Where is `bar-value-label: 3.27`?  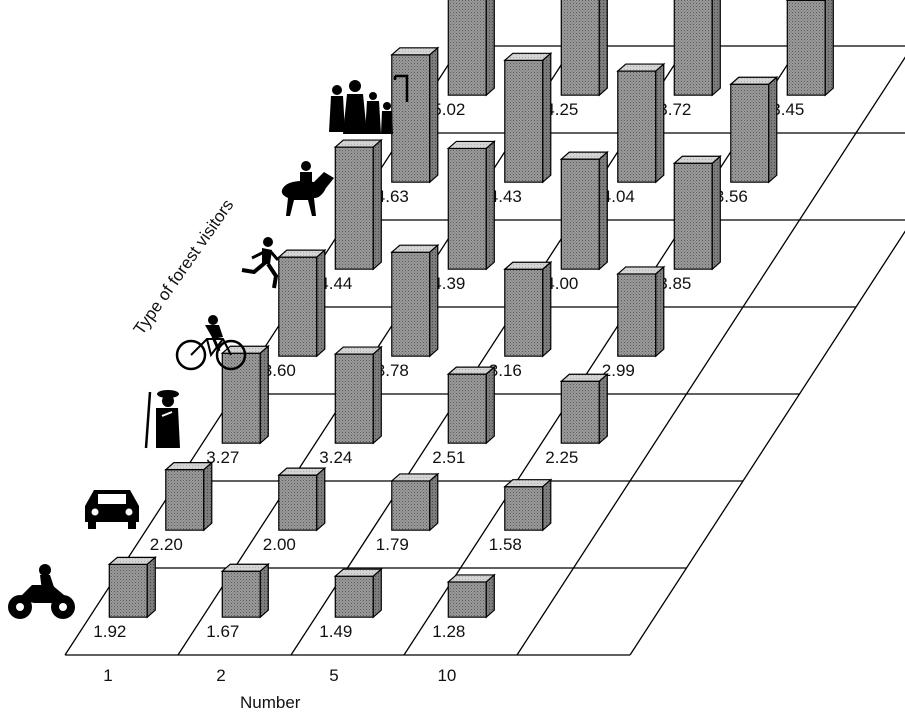
bar-value-label: 3.27 is located at coordinates (222, 457).